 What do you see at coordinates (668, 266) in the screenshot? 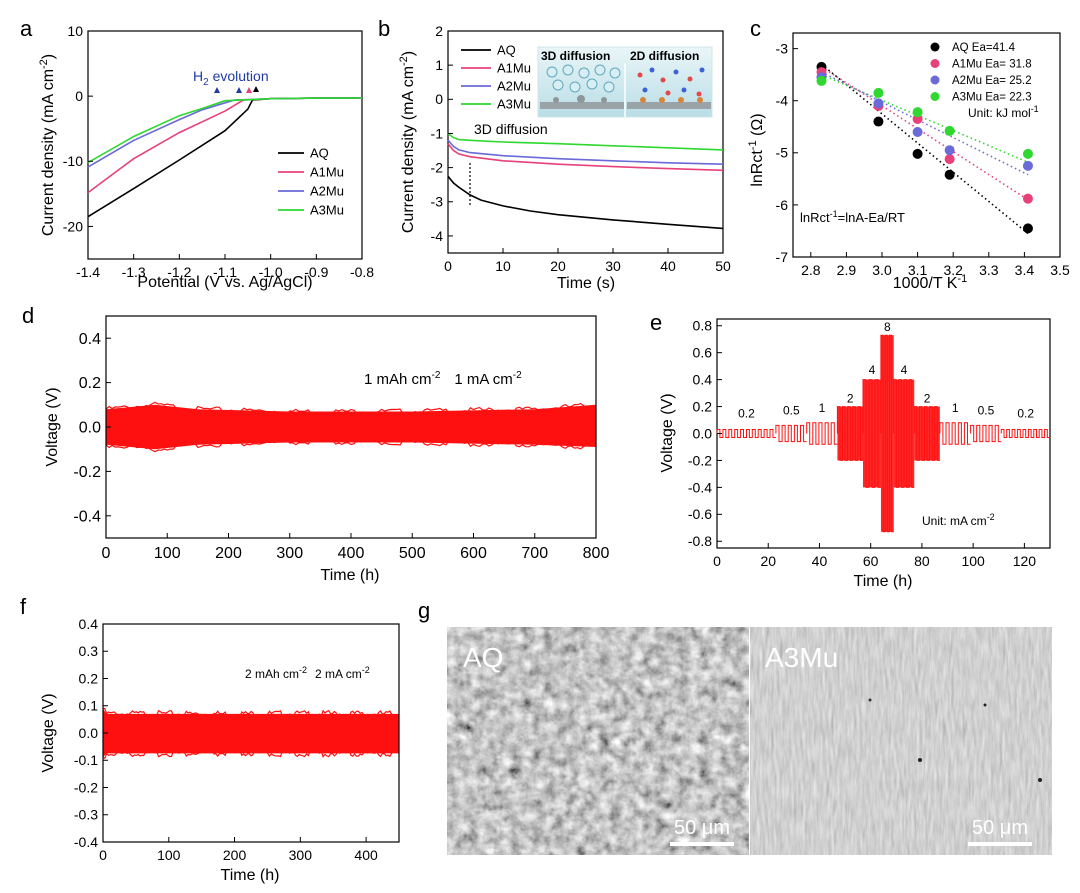
I see `x-tick-label: 40` at bounding box center [668, 266].